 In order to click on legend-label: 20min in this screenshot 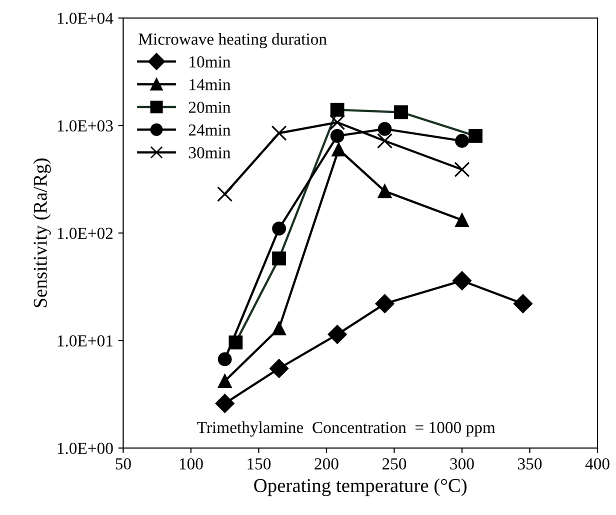, I will do `click(209, 107)`.